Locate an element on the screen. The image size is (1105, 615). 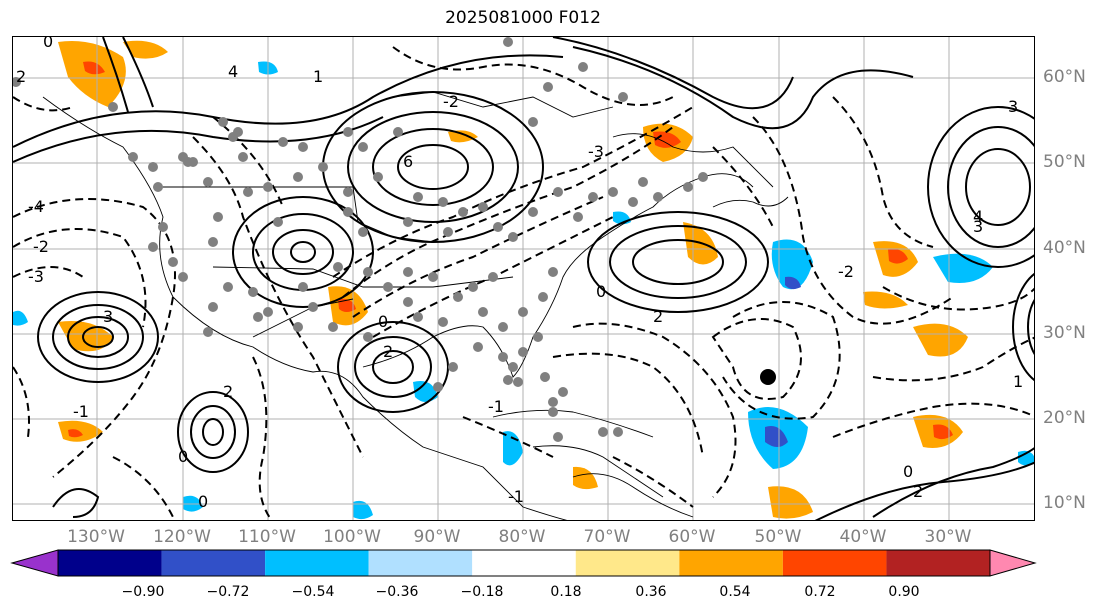
lon-label: 60°W is located at coordinates (692, 537).